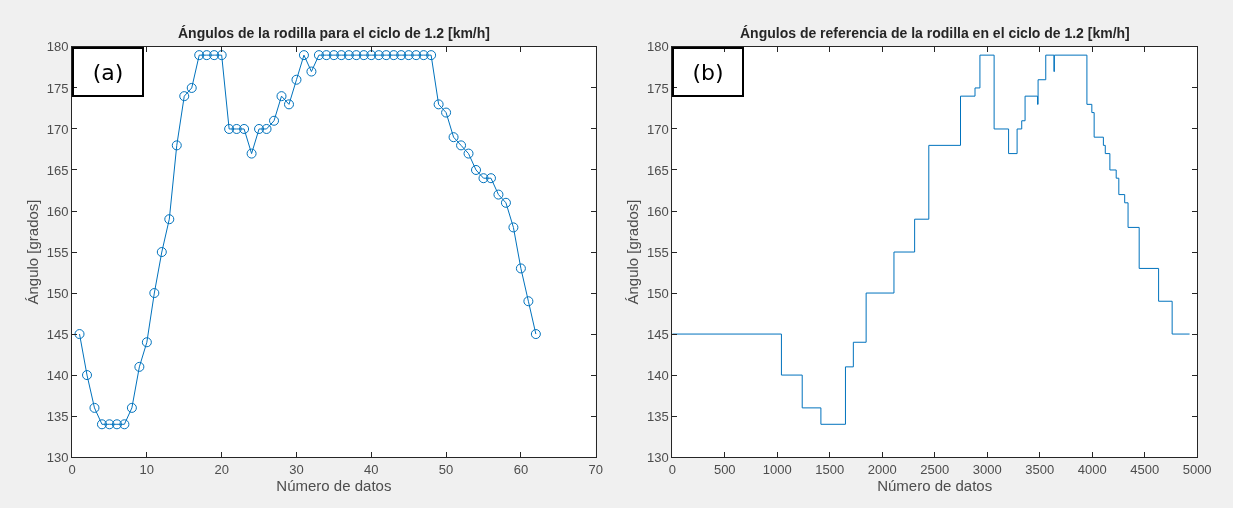  I want to click on x-tick-label: 40, so click(371, 469).